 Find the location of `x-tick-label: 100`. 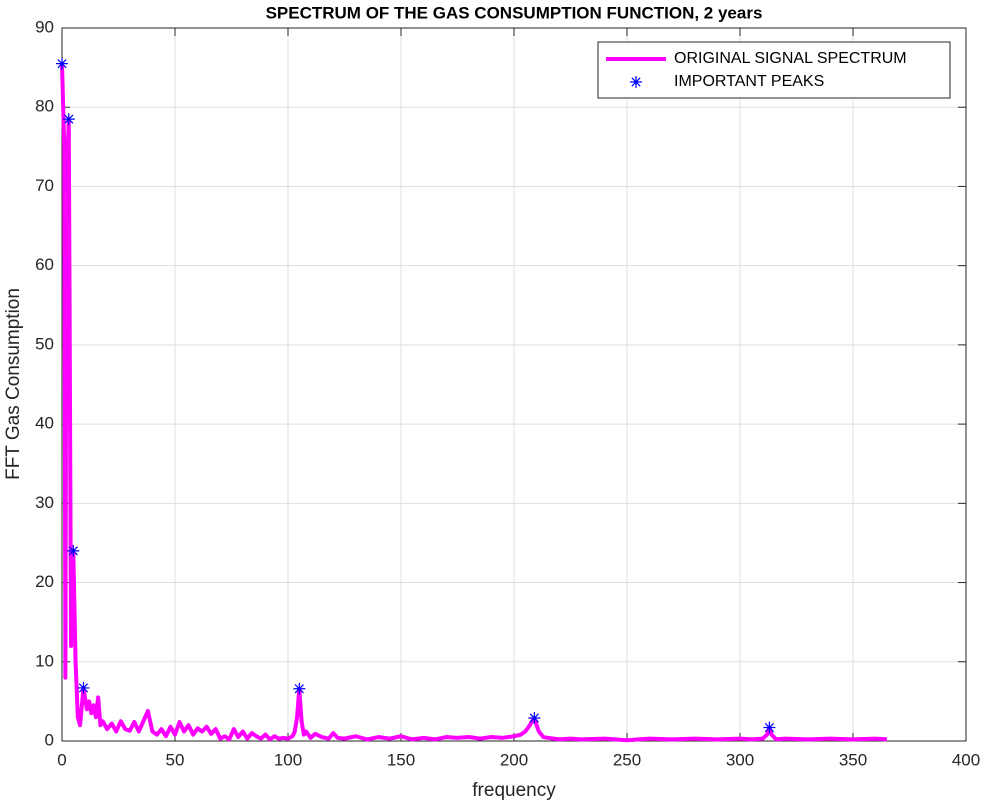

x-tick-label: 100 is located at coordinates (288, 759).